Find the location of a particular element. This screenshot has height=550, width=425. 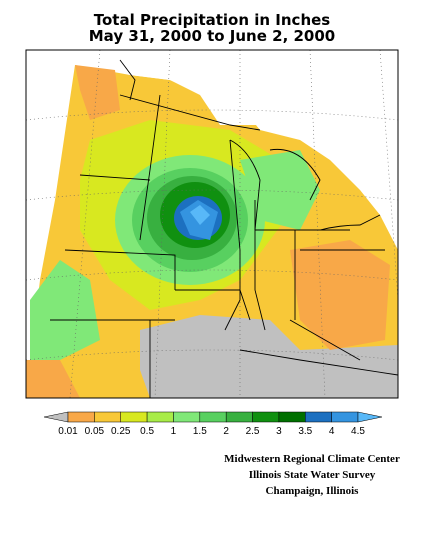

legend-label: 1 is located at coordinates (174, 431).